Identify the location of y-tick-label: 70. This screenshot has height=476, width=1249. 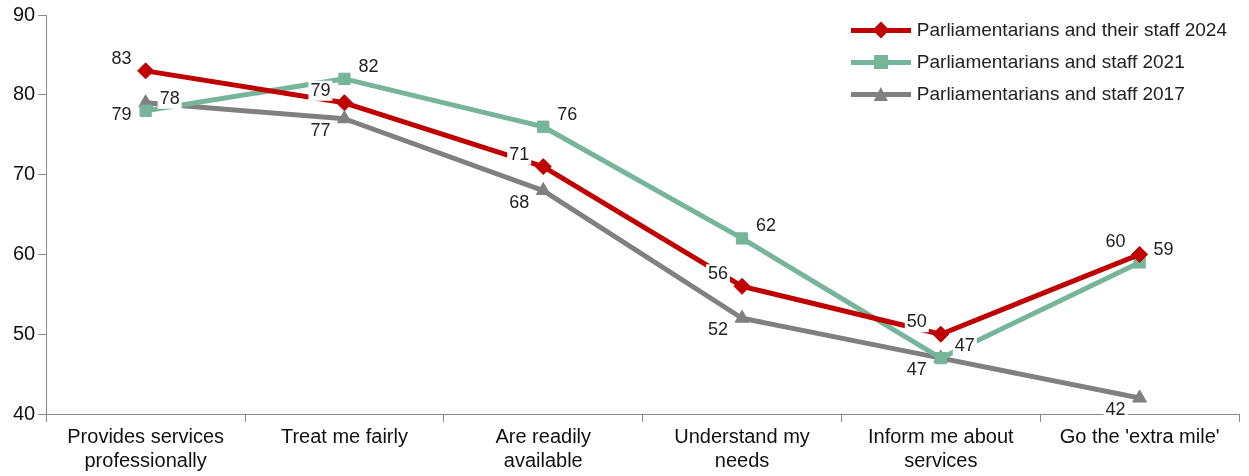
(24, 173).